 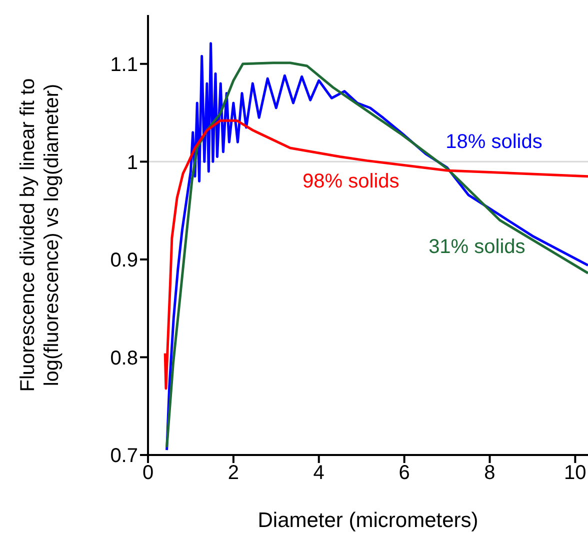 I want to click on x-tick-label: 4, so click(x=318, y=473).